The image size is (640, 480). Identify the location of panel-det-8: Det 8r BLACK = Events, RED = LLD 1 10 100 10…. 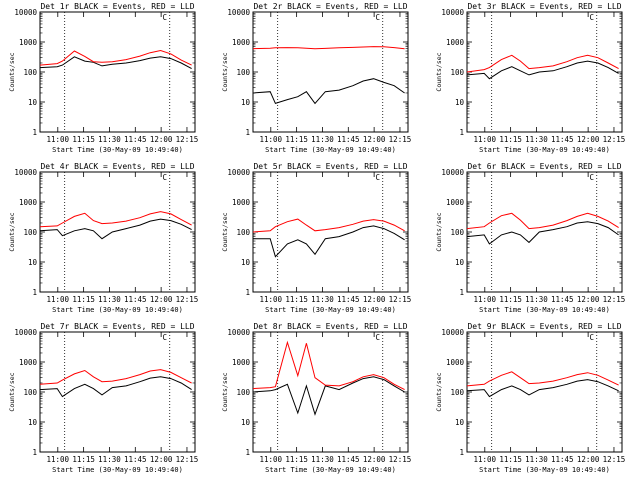
(316, 398).